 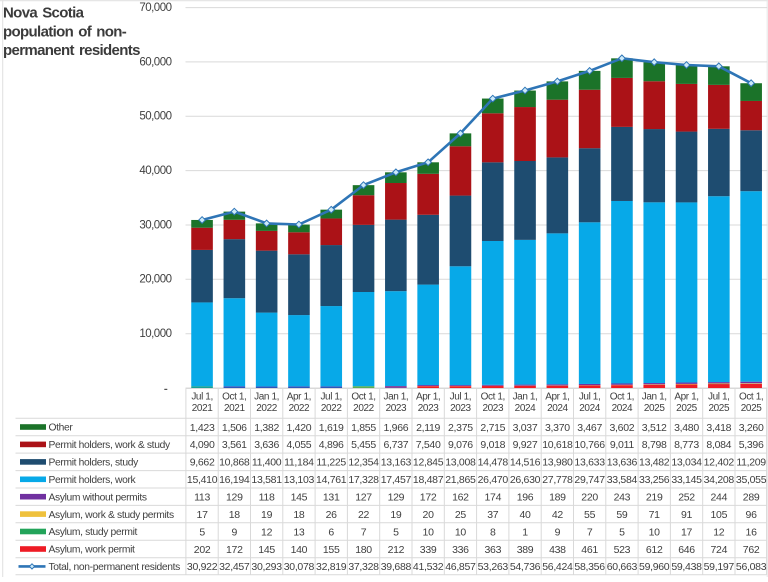 What do you see at coordinates (155, 280) in the screenshot?
I see `svg-text: 20,000` at bounding box center [155, 280].